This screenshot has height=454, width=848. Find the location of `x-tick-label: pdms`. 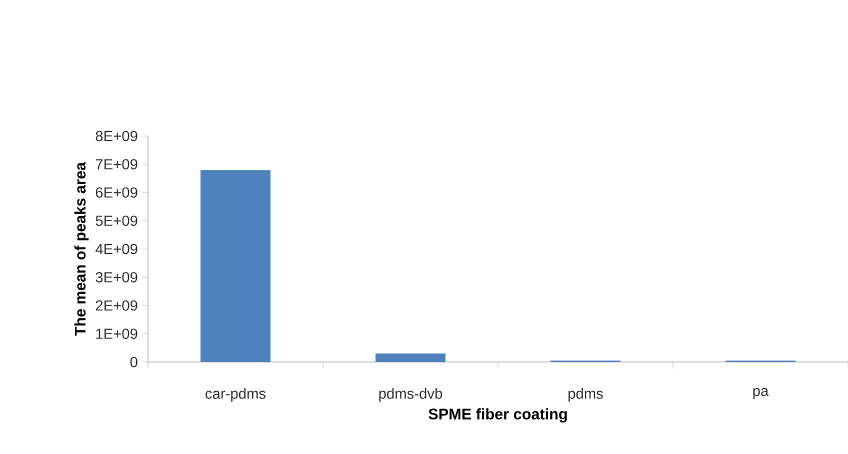

x-tick-label: pdms is located at coordinates (585, 395).